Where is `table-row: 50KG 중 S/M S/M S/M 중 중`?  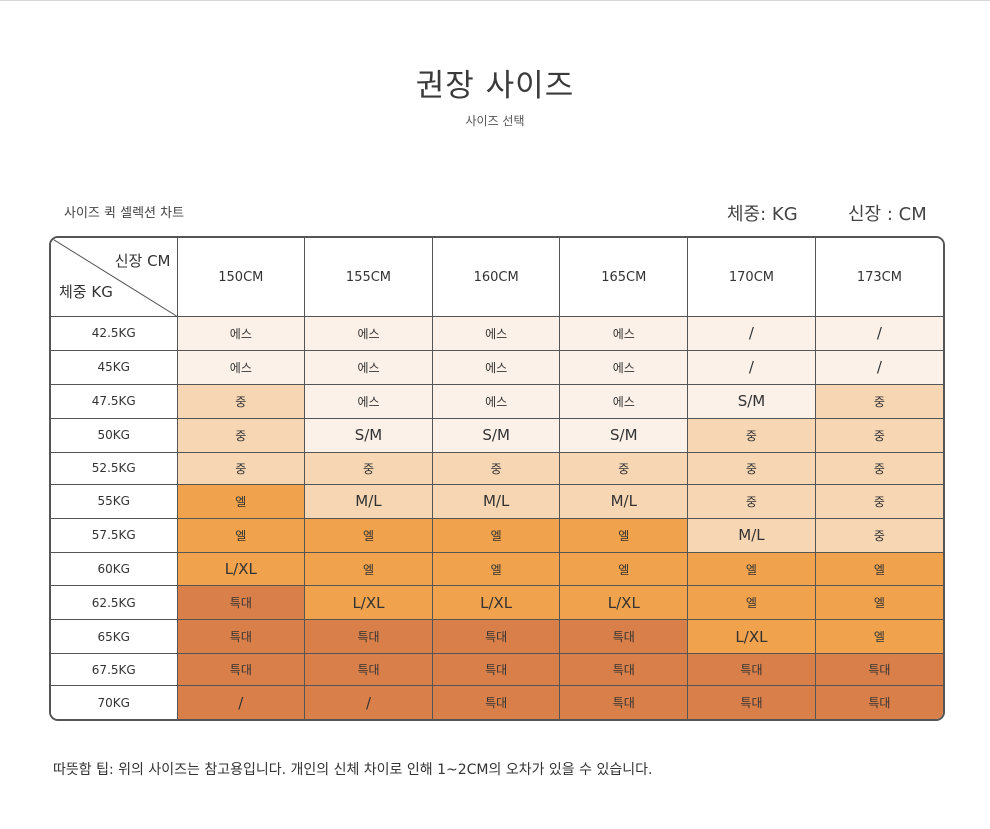 table-row: 50KG 중 S/M S/M S/M 중 중 is located at coordinates (497, 435).